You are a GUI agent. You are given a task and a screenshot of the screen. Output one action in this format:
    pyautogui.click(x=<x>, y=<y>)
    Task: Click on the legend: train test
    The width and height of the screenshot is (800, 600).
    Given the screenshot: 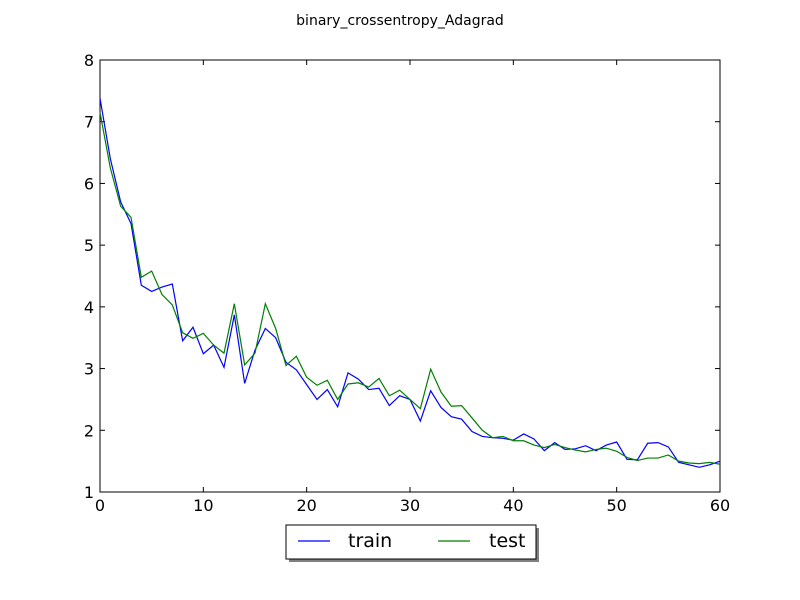 What is the action you would take?
    pyautogui.click(x=412, y=543)
    